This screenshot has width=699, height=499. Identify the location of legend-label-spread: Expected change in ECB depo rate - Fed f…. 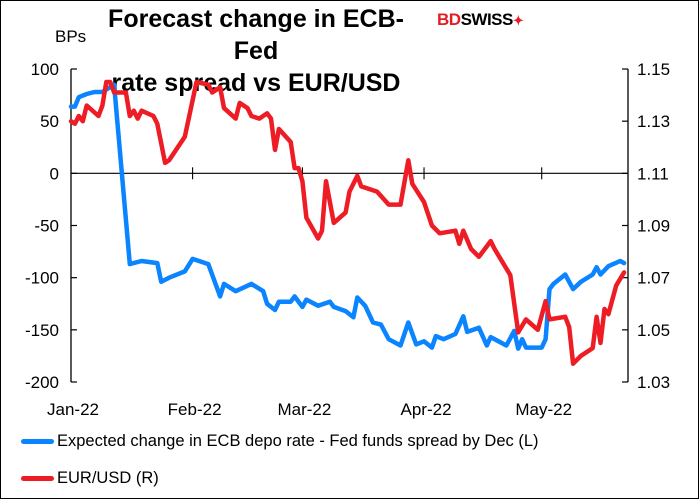
(298, 441).